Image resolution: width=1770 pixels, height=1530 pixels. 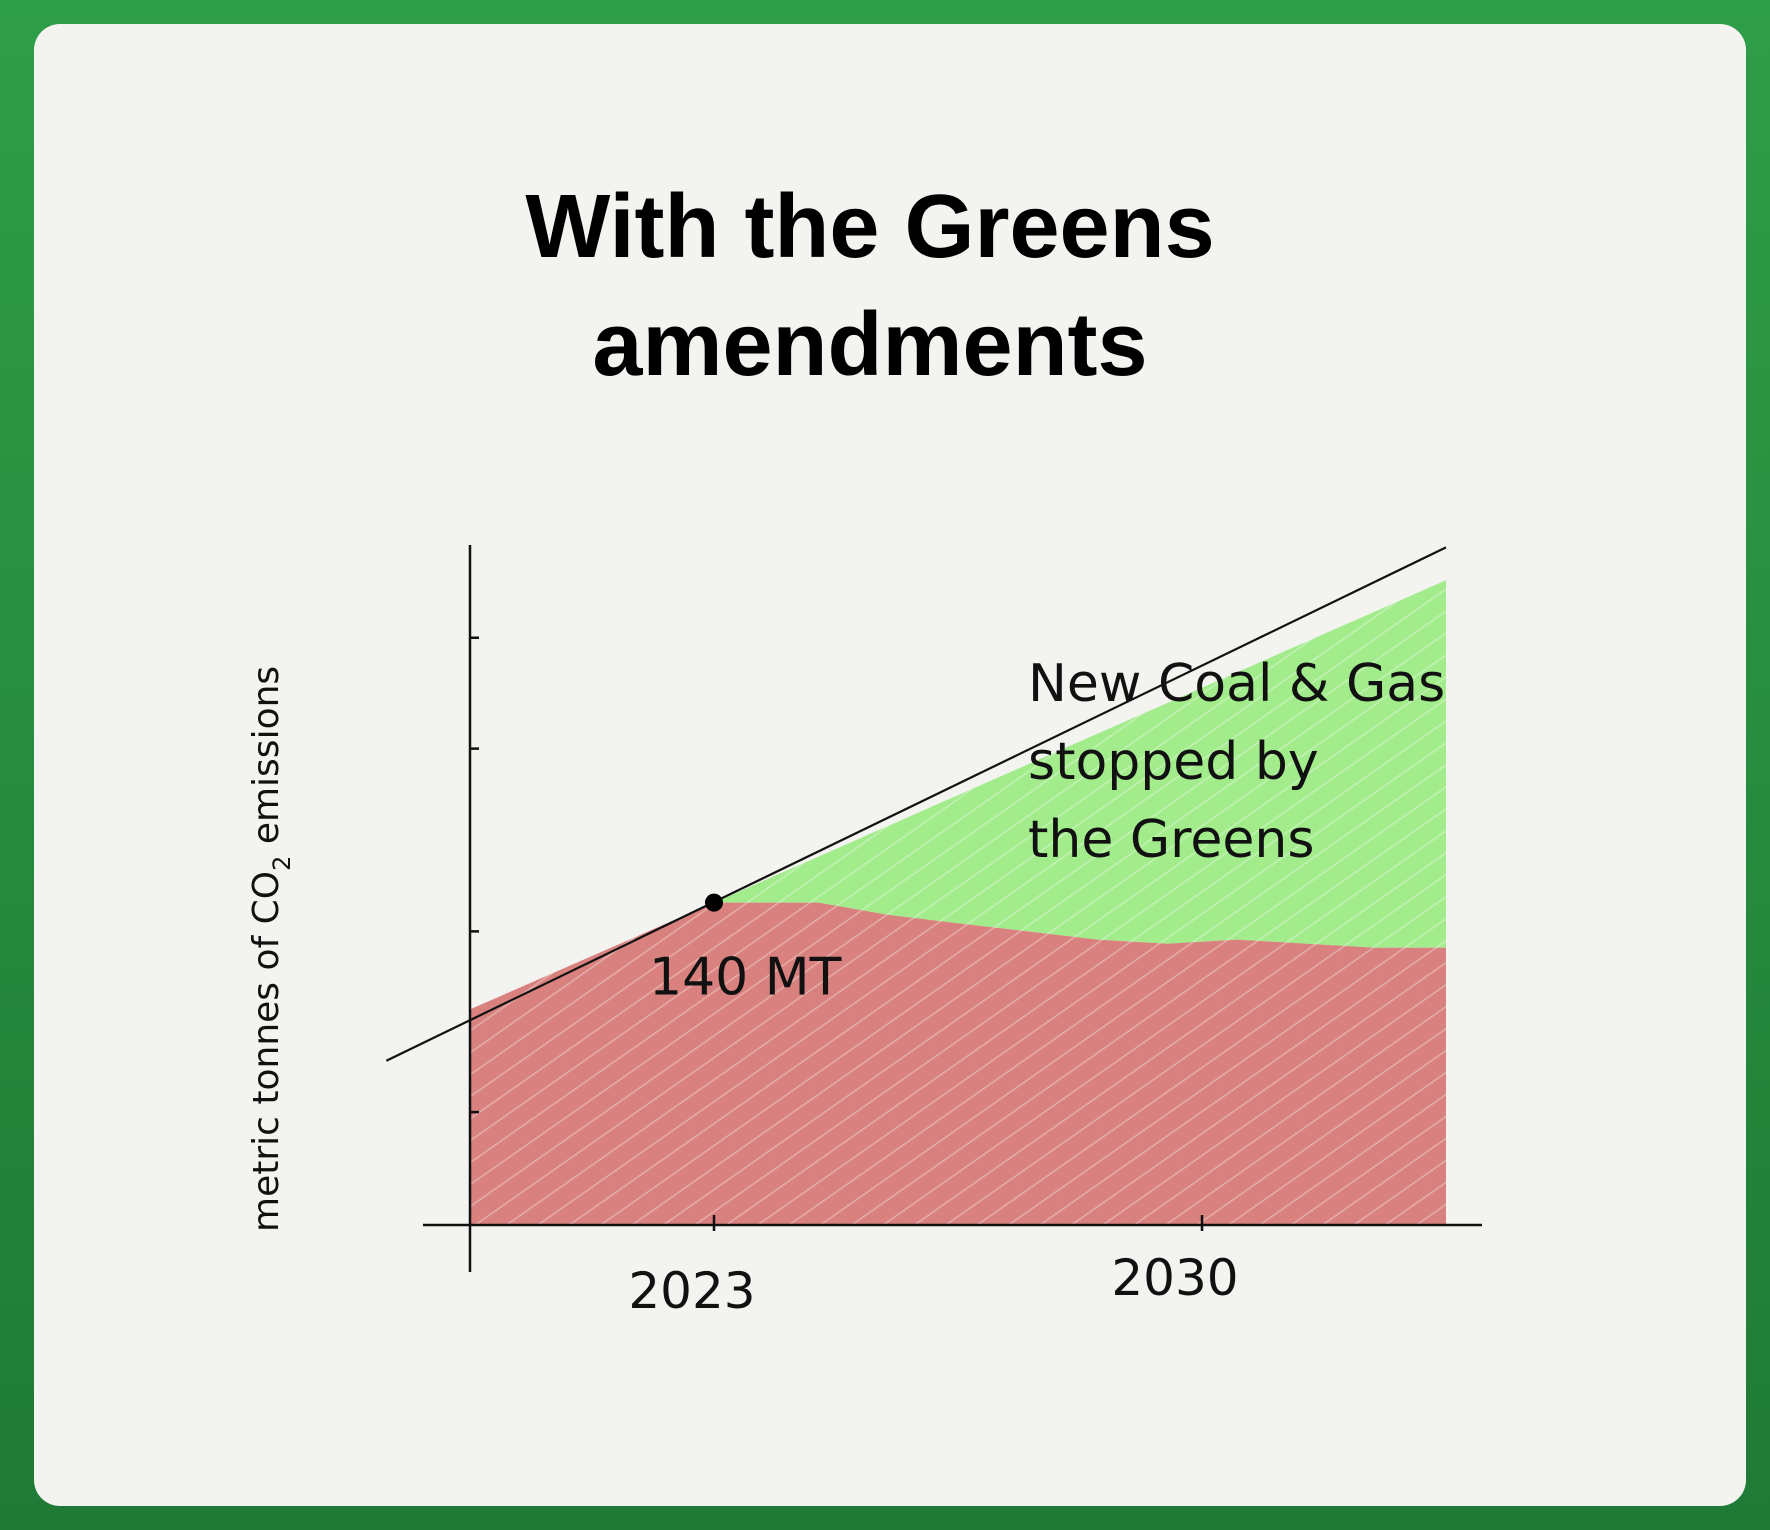 What do you see at coordinates (958, 1063) in the screenshot?
I see `red-area-texture` at bounding box center [958, 1063].